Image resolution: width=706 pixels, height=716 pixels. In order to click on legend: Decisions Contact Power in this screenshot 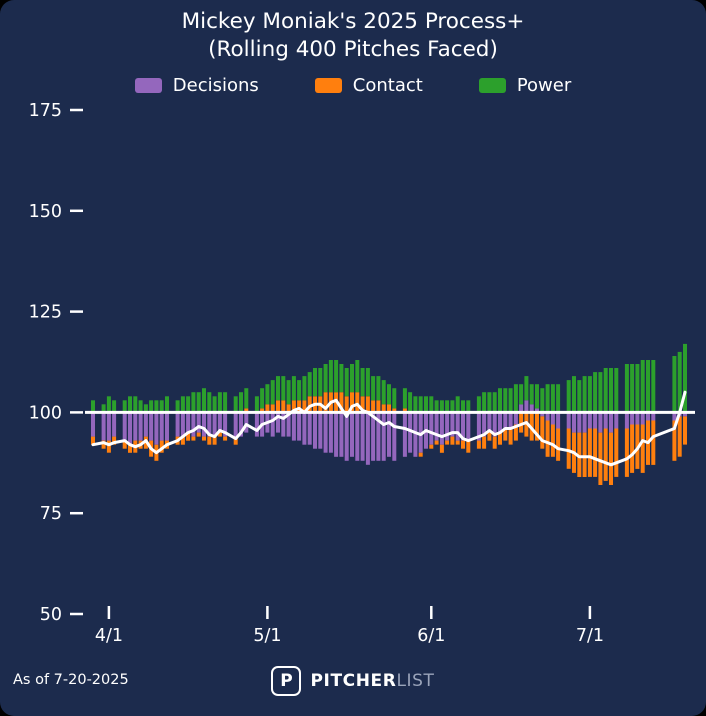, I will do `click(353, 85)`.